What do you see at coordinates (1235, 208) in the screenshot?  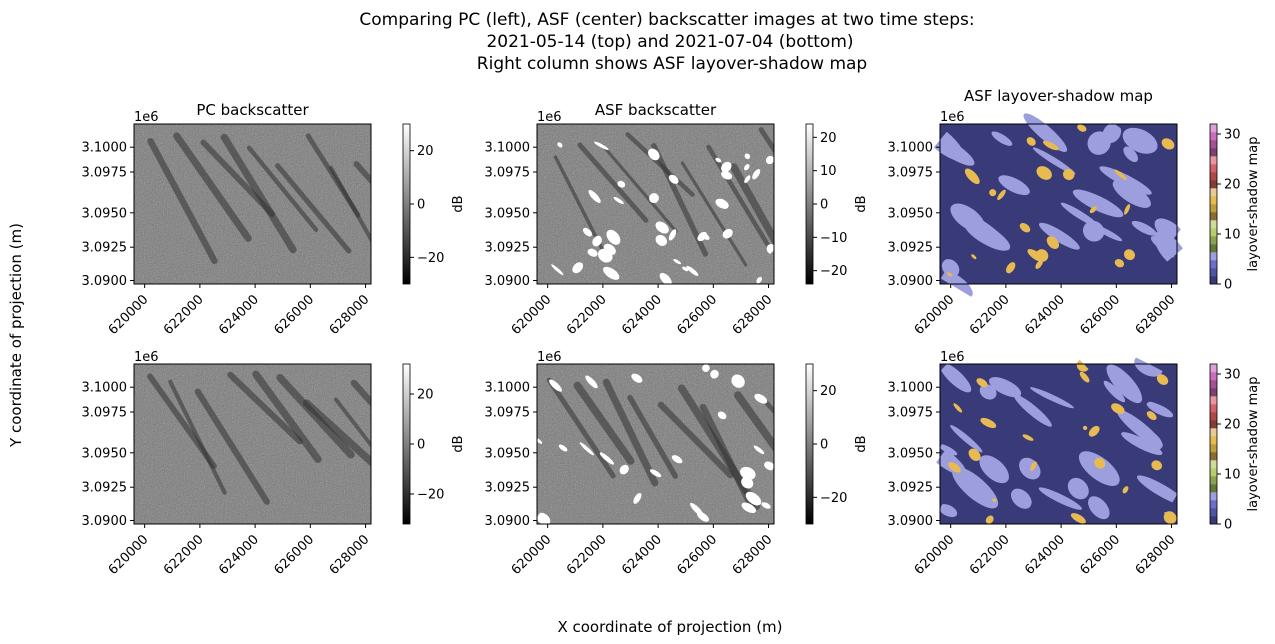 I see `colorbar: 30 20 10 0 layover-shadow map` at bounding box center [1235, 208].